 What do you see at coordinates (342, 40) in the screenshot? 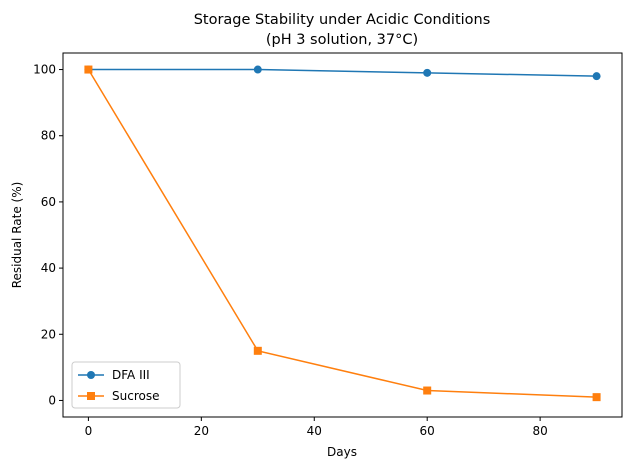
I see `chart-title-line-2: (pH 3 solution, 37°C)` at bounding box center [342, 40].